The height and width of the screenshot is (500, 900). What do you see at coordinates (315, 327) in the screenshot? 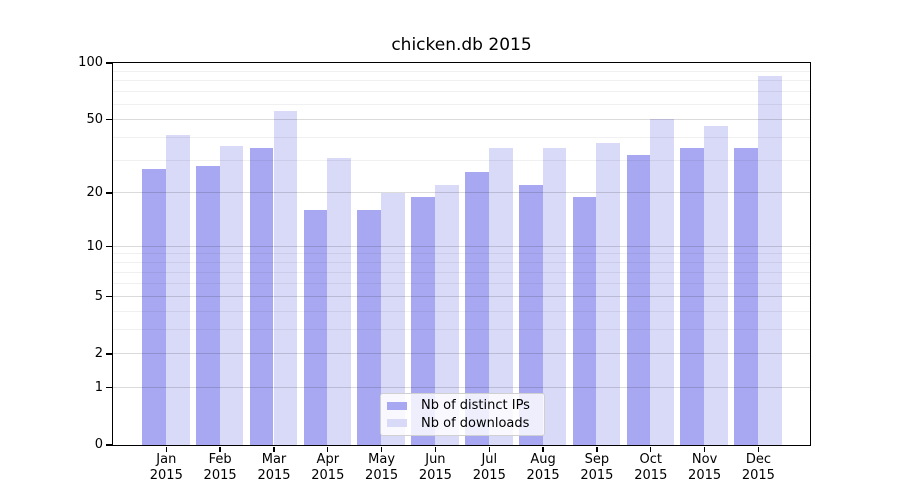
I see `bar-ips-apr` at bounding box center [315, 327].